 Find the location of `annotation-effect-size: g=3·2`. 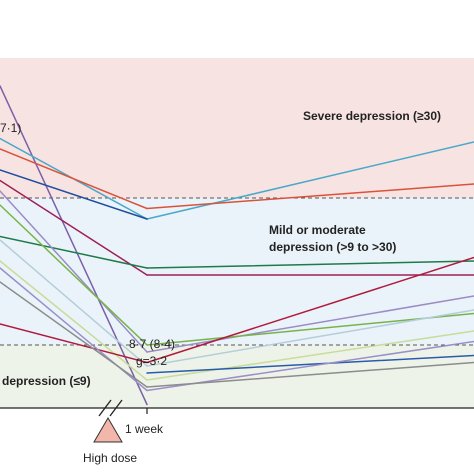

annotation-effect-size: g=3·2 is located at coordinates (151, 361).